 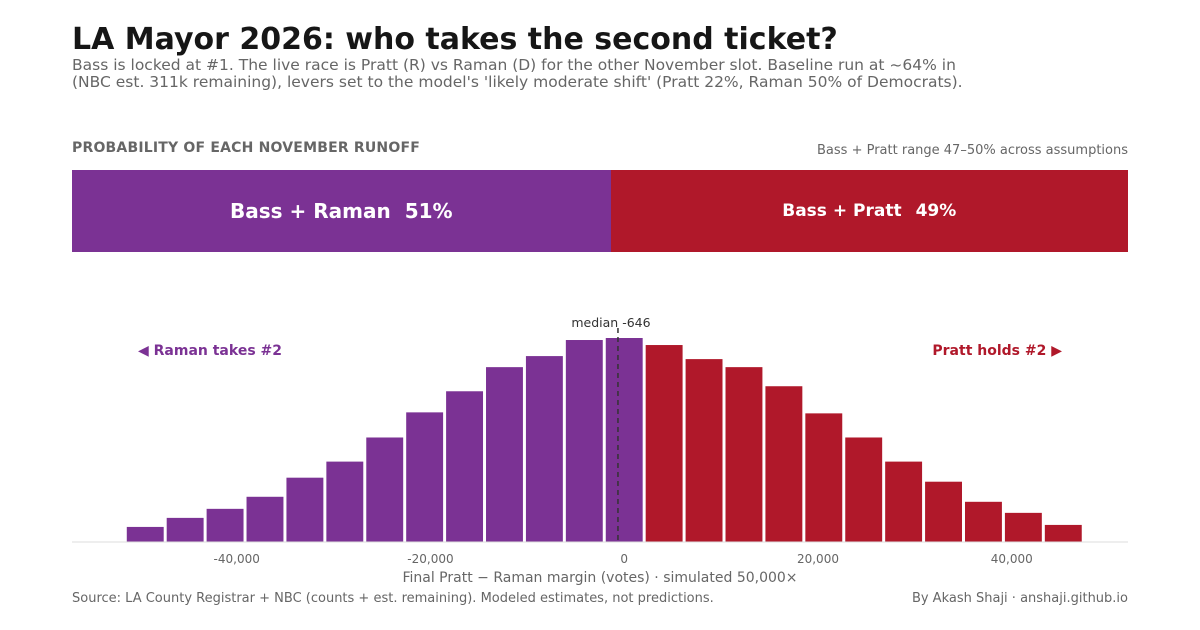 What do you see at coordinates (210, 351) in the screenshot?
I see `annotation-raman-takes-2: ◀ Raman takes #2` at bounding box center [210, 351].